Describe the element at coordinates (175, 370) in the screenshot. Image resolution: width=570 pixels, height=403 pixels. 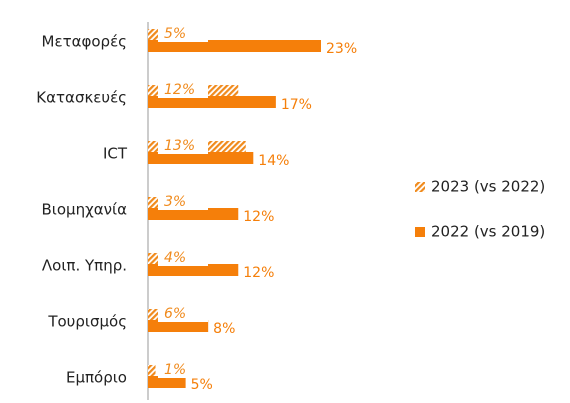
I see `value-label: 1%` at that location.